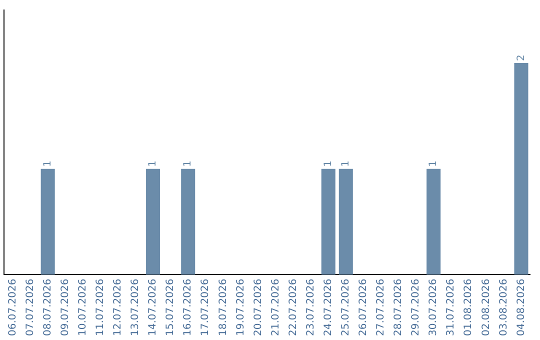 The image size is (540, 340). Describe the element at coordinates (240, 307) in the screenshot. I see `x-tick-label: 19.07.2026` at that location.